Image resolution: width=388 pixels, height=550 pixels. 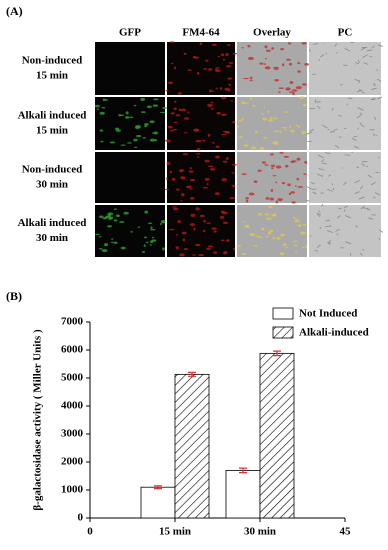 What do you see at coordinates (52, 116) in the screenshot?
I see `row-label: Alkali induced` at bounding box center [52, 116].